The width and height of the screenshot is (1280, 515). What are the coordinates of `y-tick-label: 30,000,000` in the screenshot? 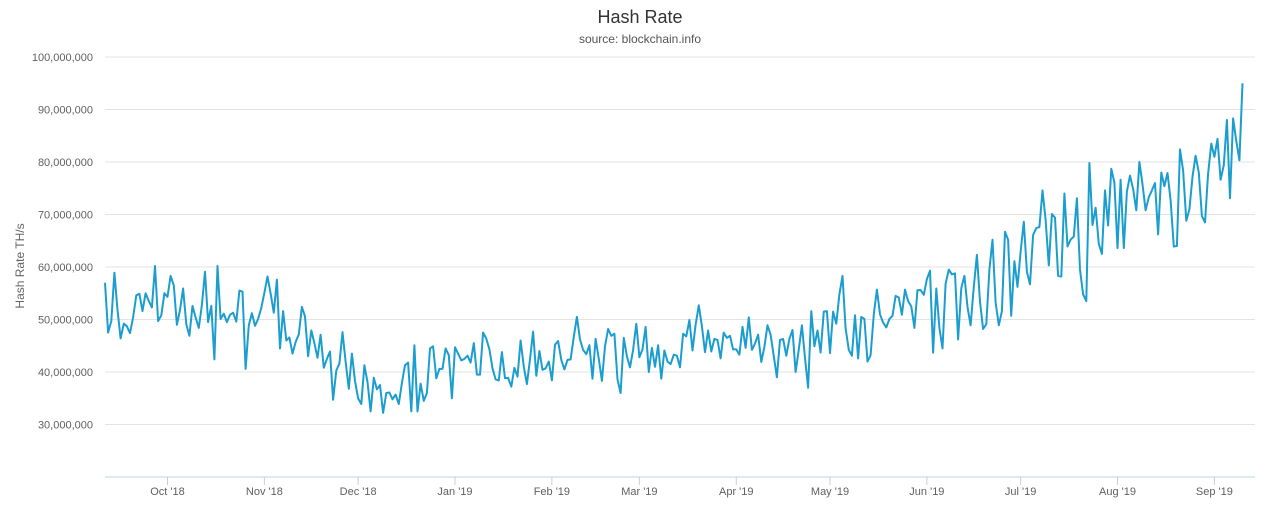 It's located at (65, 426).